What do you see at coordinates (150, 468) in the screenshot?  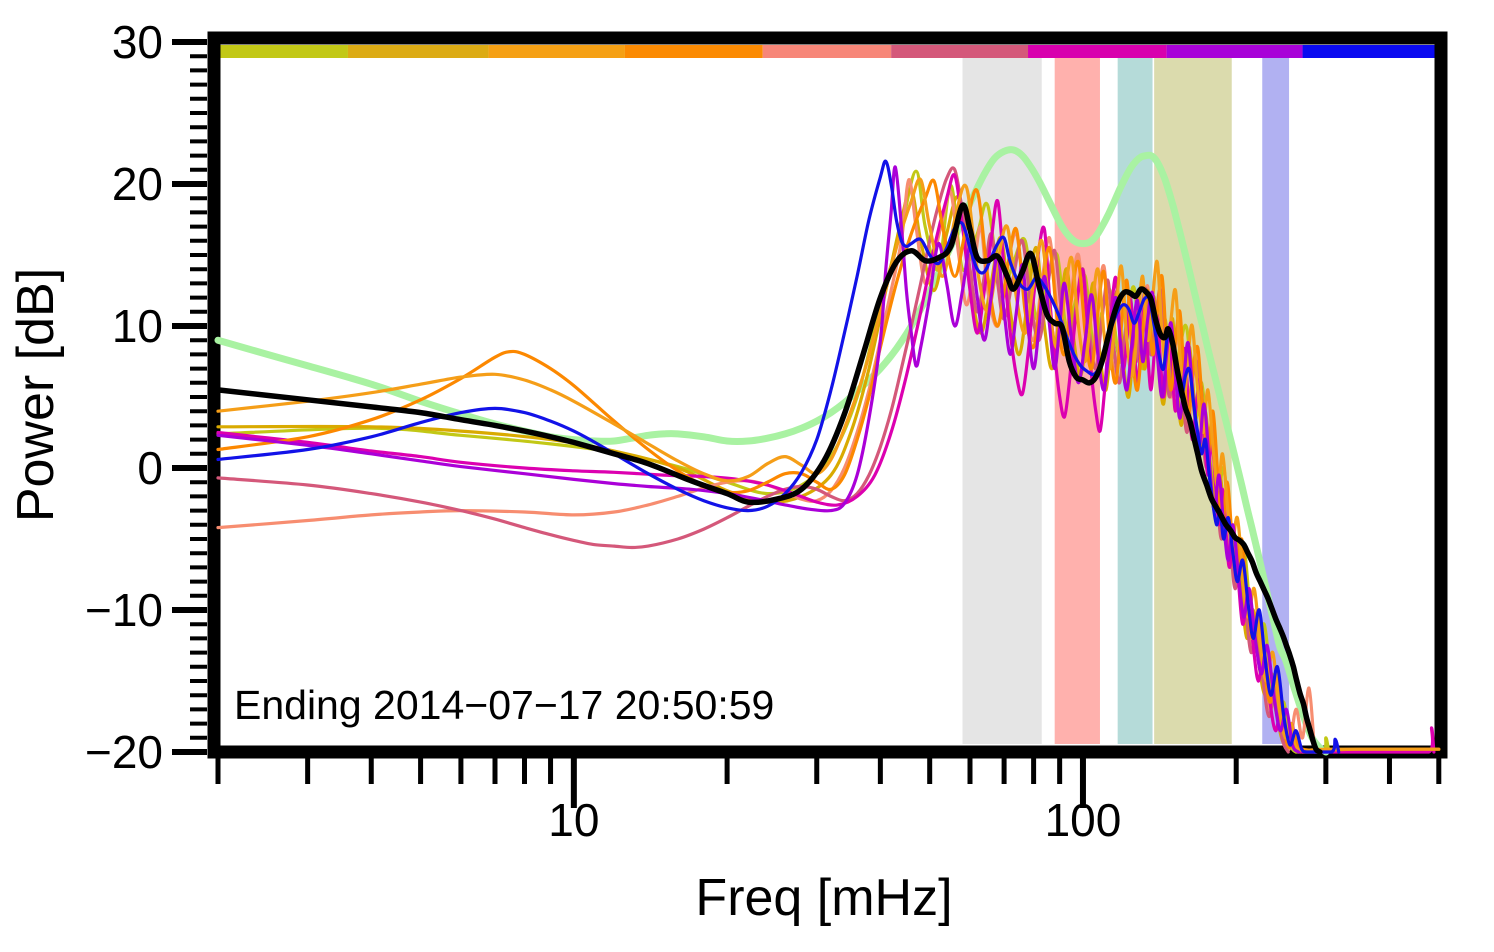 I see `y-tick-label: 0` at bounding box center [150, 468].